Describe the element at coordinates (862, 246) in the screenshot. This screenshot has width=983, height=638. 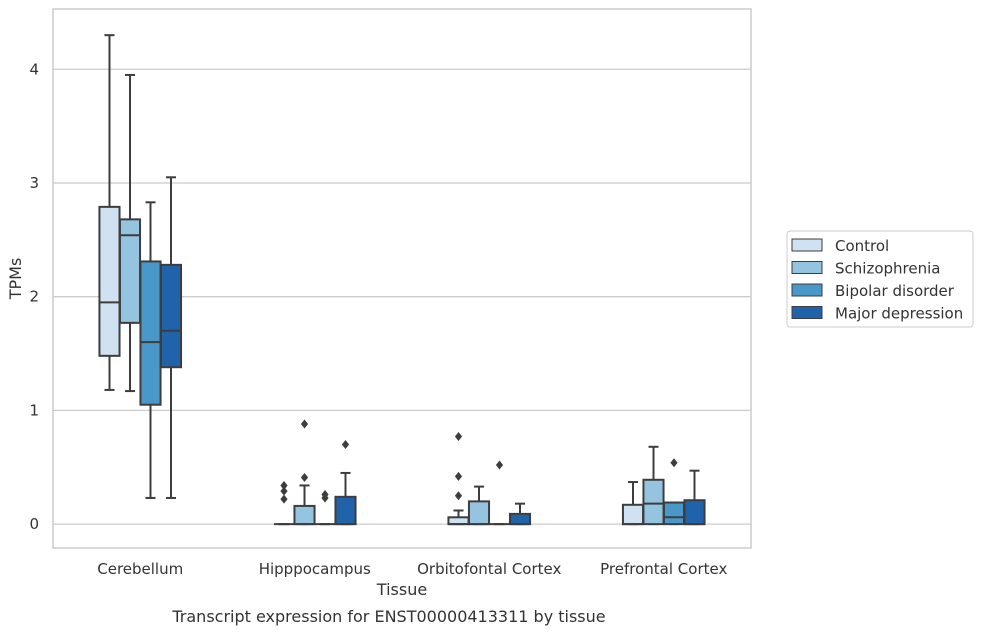
I see `legend-label: Control` at that location.